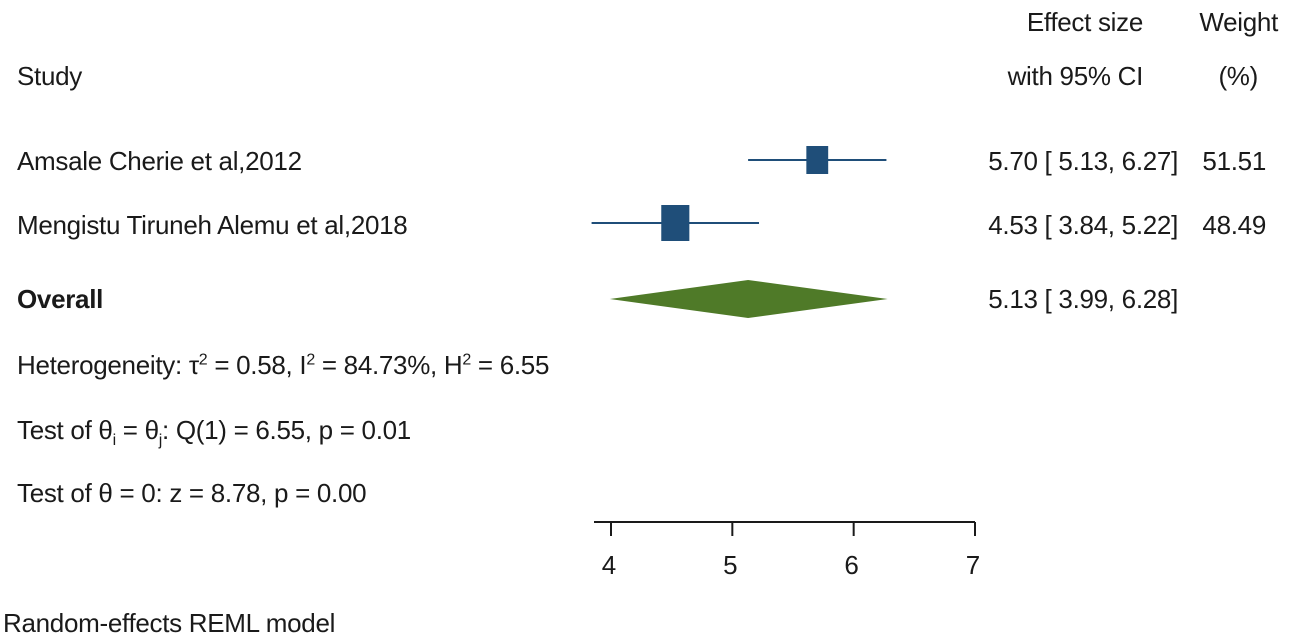 The image size is (1299, 642). Describe the element at coordinates (851, 565) in the screenshot. I see `x-tick-label-6: 6` at that location.